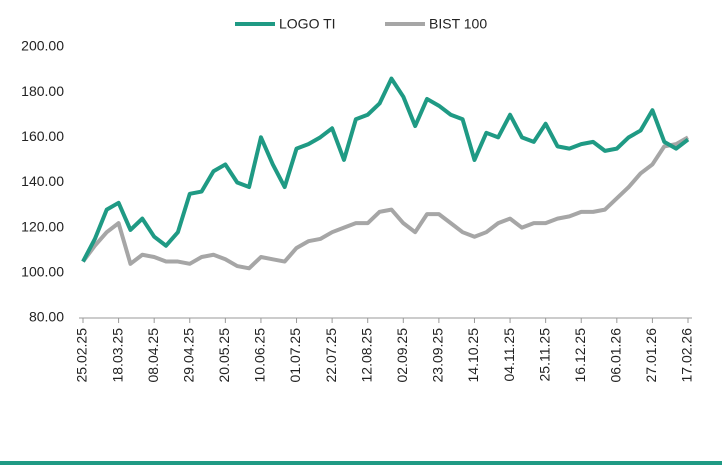 This screenshot has height=470, width=722. What do you see at coordinates (651, 355) in the screenshot?
I see `x-tick-label: 27.01.26` at bounding box center [651, 355].